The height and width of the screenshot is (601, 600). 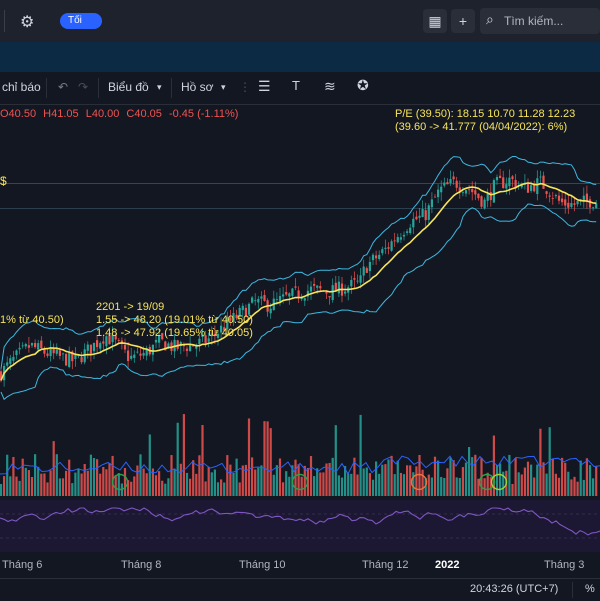 I want to click on volume-ma-line, so click(x=300, y=465).